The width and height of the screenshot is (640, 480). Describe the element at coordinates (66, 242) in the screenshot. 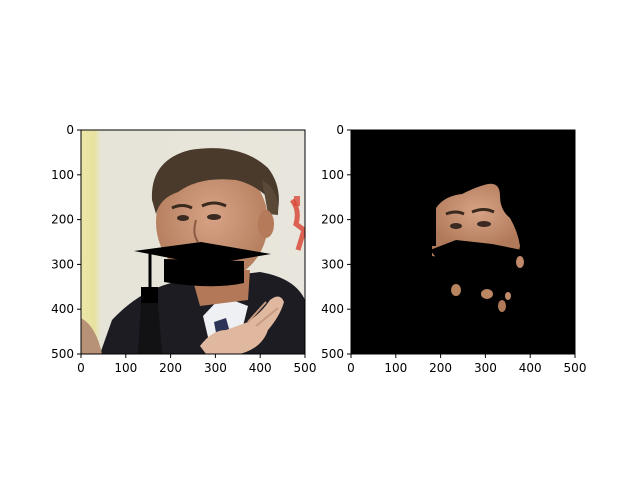

I see `left-y-axis: 0 100 200 300 400 500` at that location.